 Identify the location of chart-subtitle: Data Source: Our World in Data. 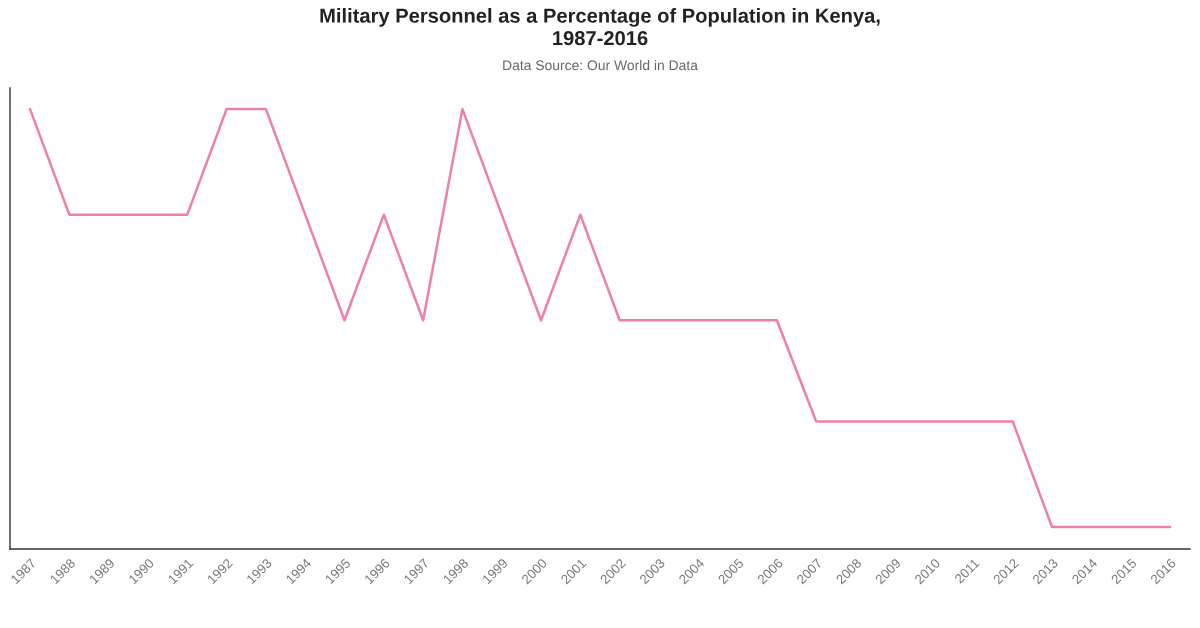
(600, 65).